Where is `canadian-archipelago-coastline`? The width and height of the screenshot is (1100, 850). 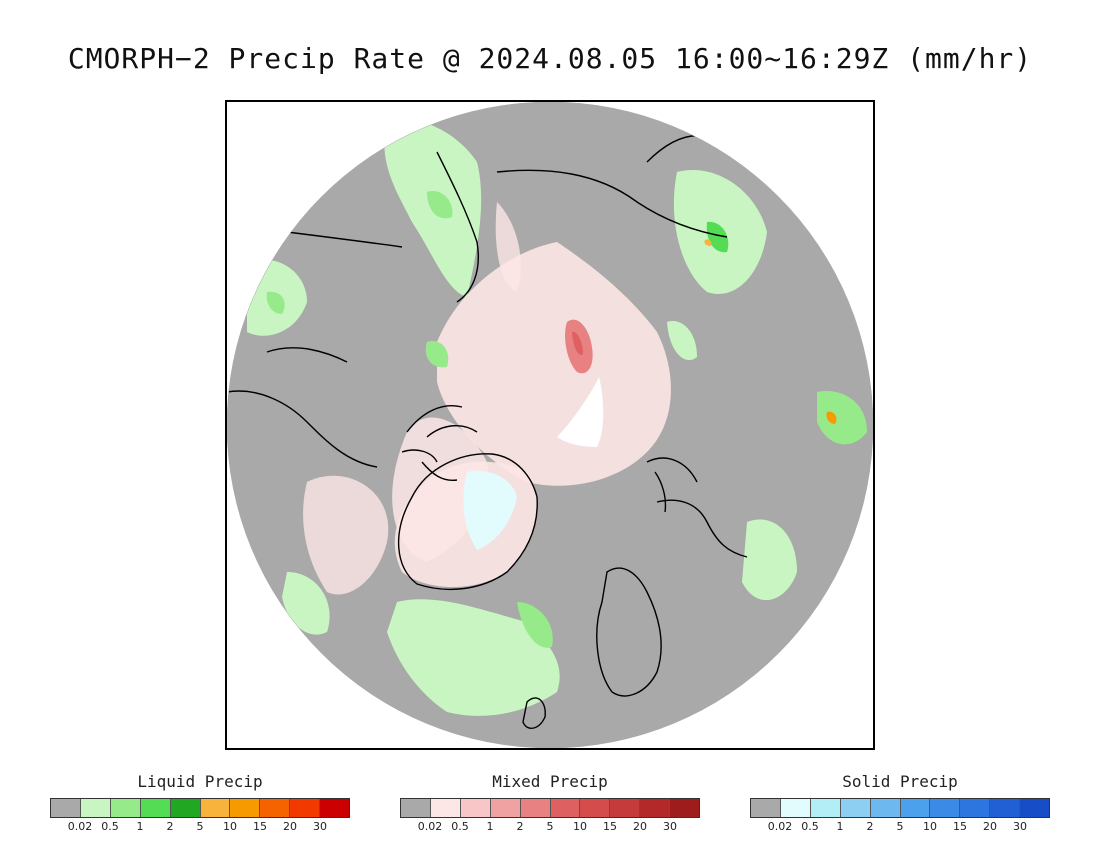
canadian-archipelago-coastline is located at coordinates (439, 443).